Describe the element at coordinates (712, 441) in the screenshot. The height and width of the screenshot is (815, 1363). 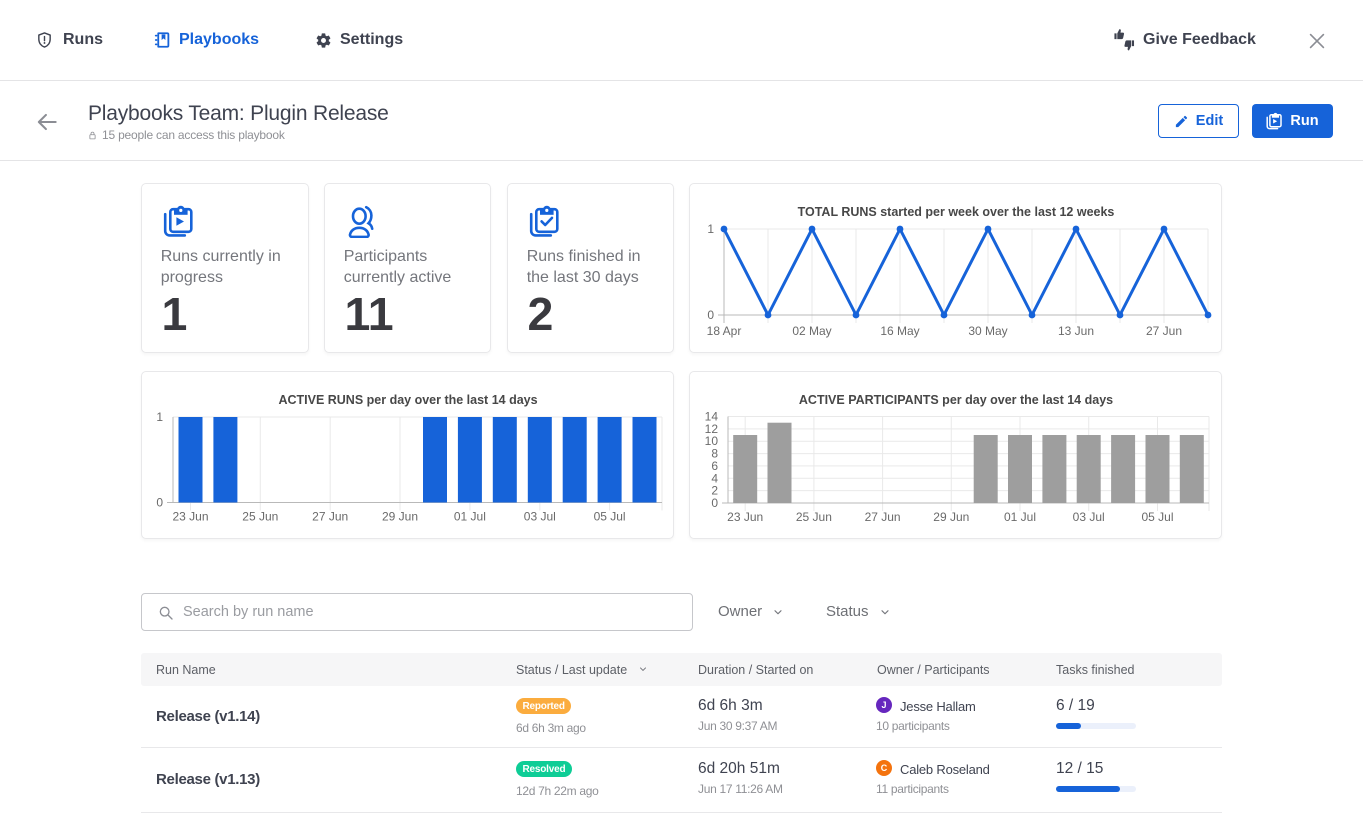
I see `svg-text: 10` at that location.